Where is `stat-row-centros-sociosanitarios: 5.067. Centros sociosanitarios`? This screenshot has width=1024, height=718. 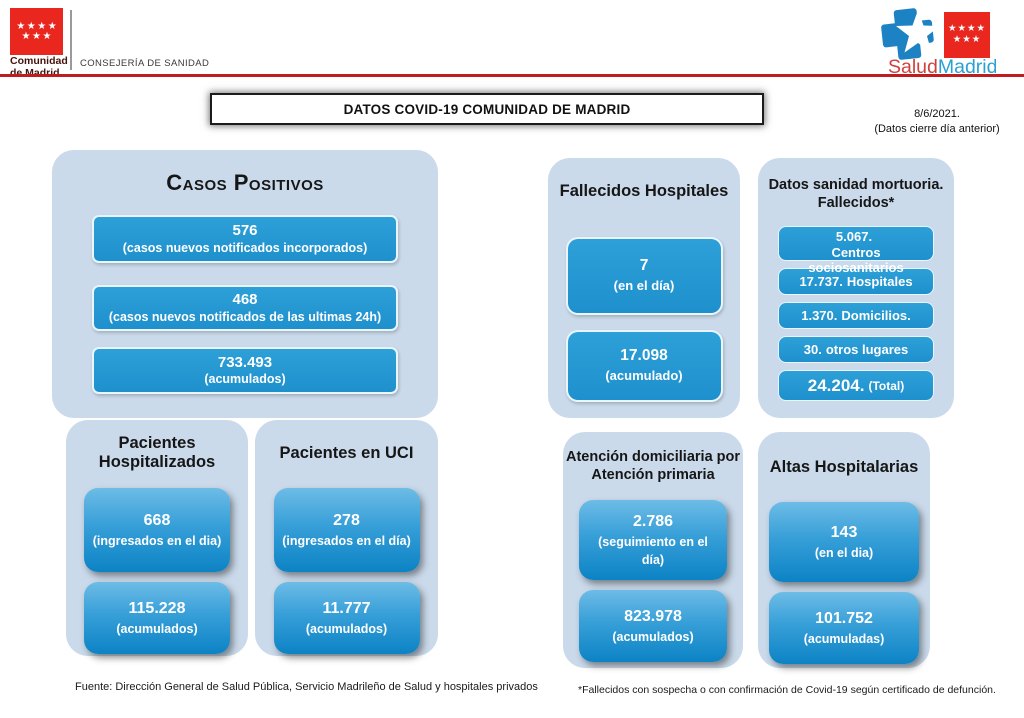
stat-row-centros-sociosanitarios: 5.067. Centros sociosanitarios is located at coordinates (856, 250).